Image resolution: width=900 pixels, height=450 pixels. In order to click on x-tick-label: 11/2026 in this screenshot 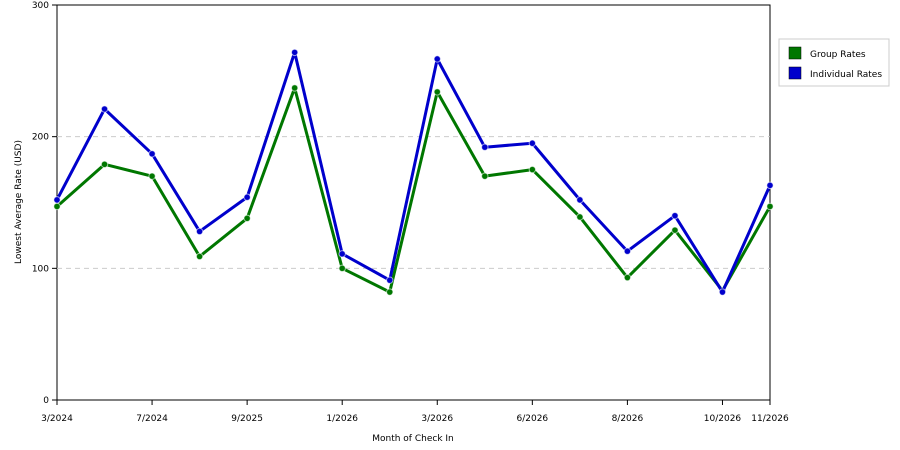, I will do `click(770, 419)`.